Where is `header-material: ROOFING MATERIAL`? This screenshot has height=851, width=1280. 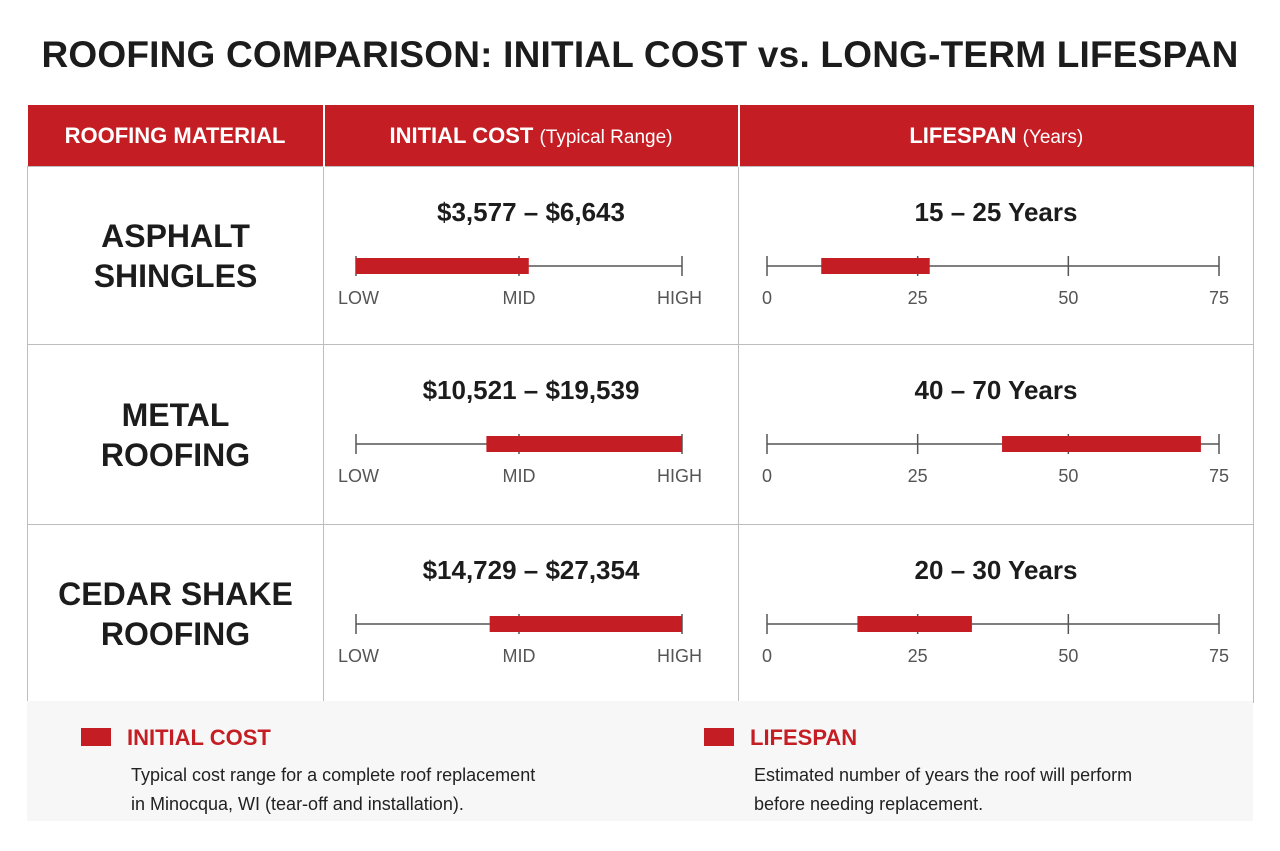
header-material: ROOFING MATERIAL is located at coordinates (176, 136).